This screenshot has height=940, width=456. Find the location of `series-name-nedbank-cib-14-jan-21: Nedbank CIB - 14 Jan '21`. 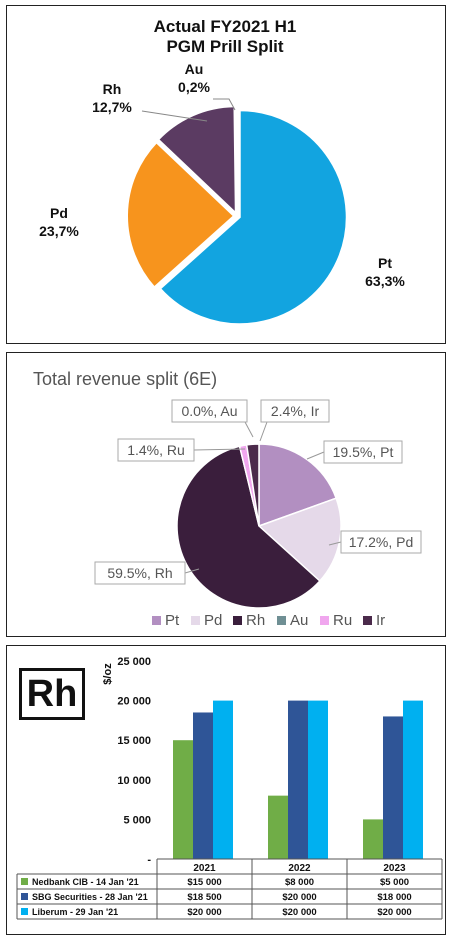

series-name-nedbank-cib-14-jan-21: Nedbank CIB - 14 Jan '21 is located at coordinates (85, 882).